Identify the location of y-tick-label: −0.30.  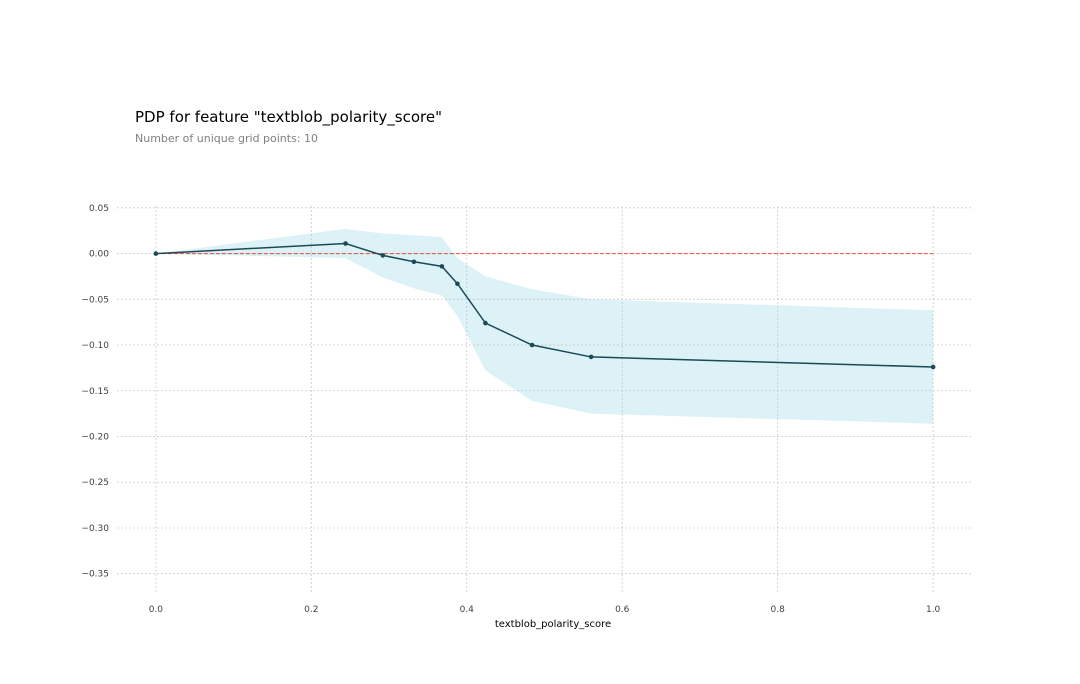
(95, 529).